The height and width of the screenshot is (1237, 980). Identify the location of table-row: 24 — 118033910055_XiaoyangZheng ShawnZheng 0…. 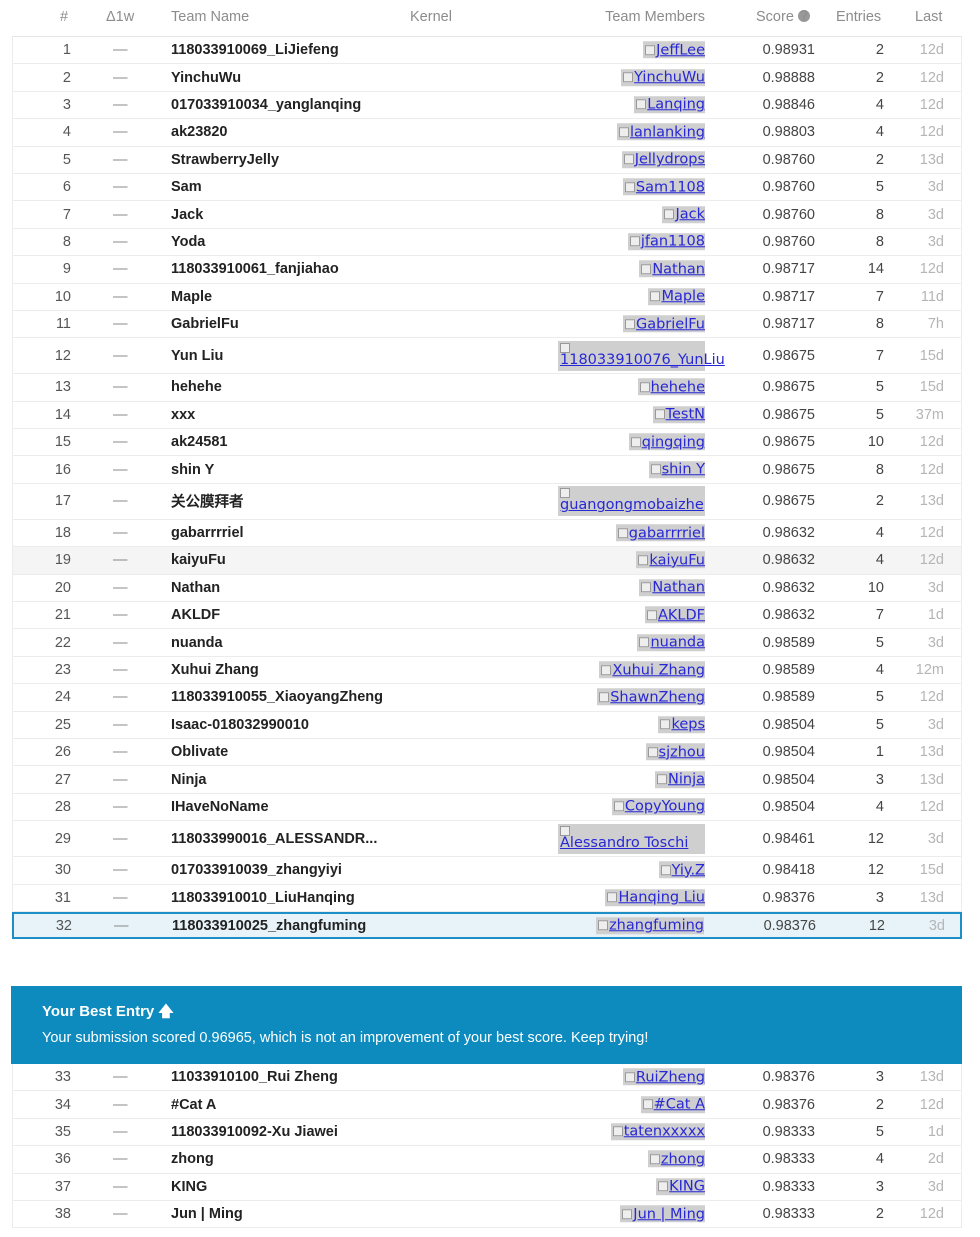
(487, 698).